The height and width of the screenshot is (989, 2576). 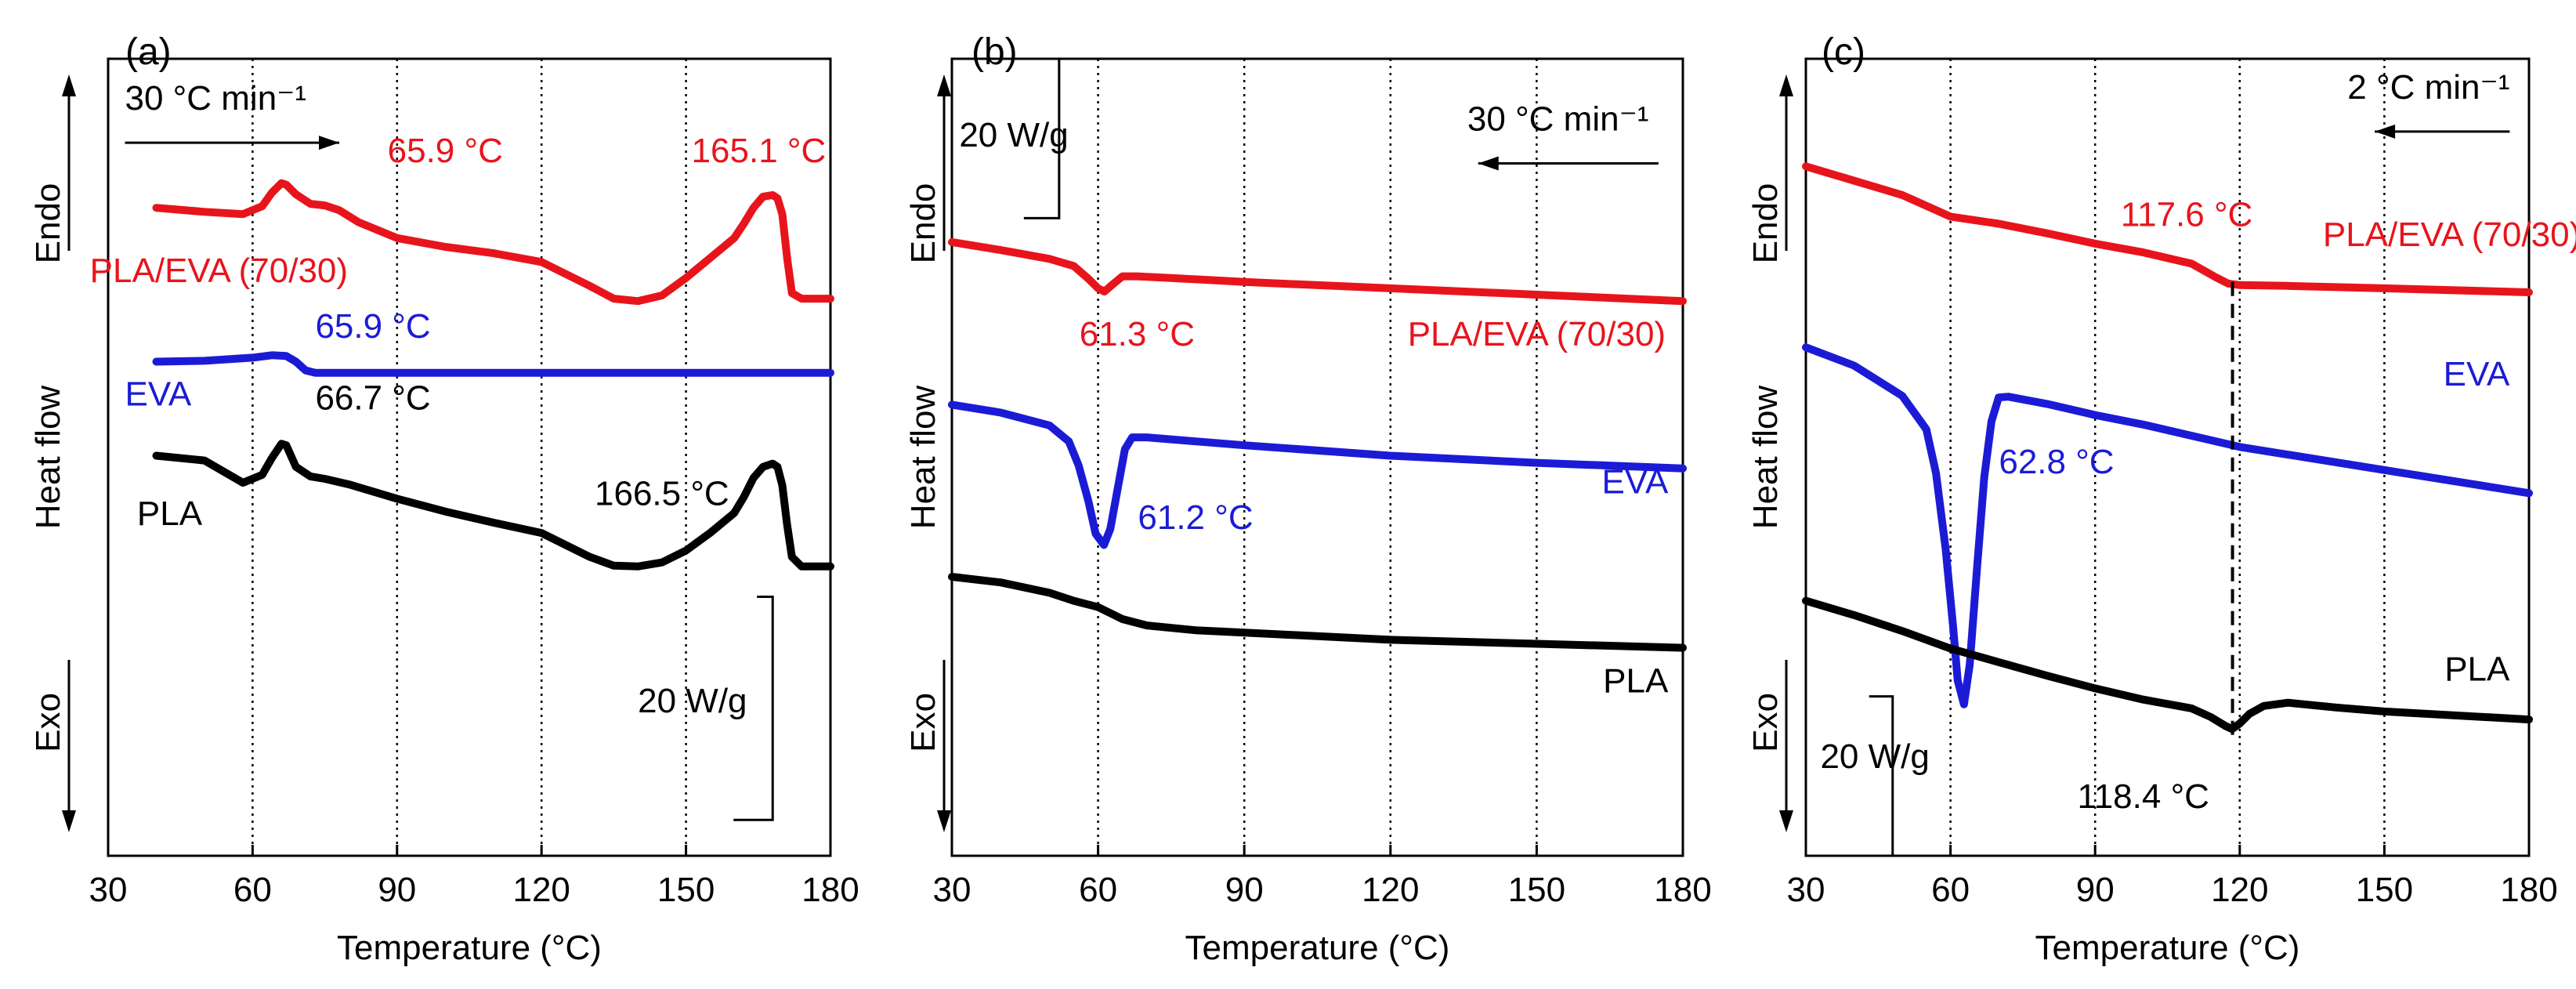 I want to click on rate-label: 2 °C min⁻¹, so click(x=2428, y=87).